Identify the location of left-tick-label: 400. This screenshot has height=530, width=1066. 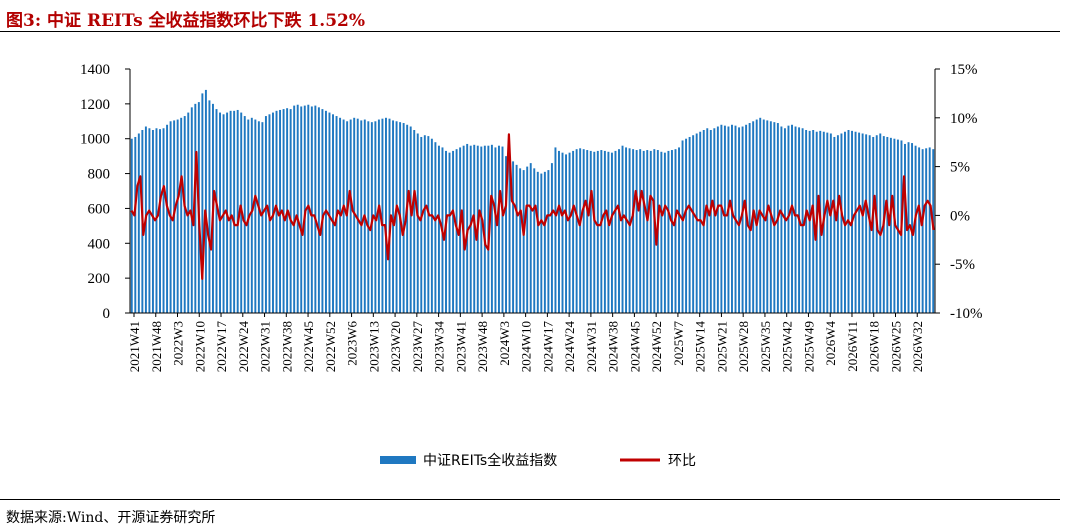
(99, 244).